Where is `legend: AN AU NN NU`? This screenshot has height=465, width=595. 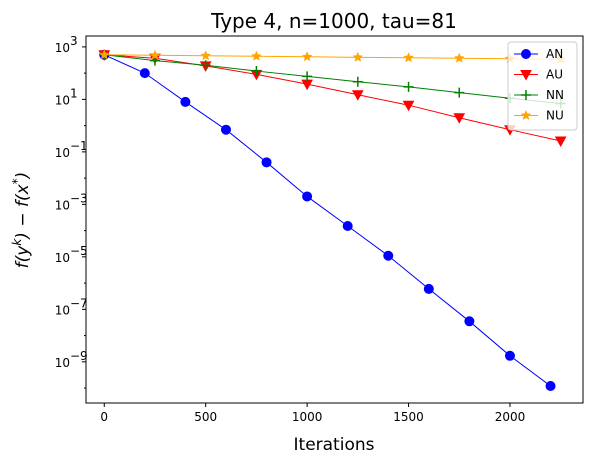 legend: AN AU NN NU is located at coordinates (542, 86).